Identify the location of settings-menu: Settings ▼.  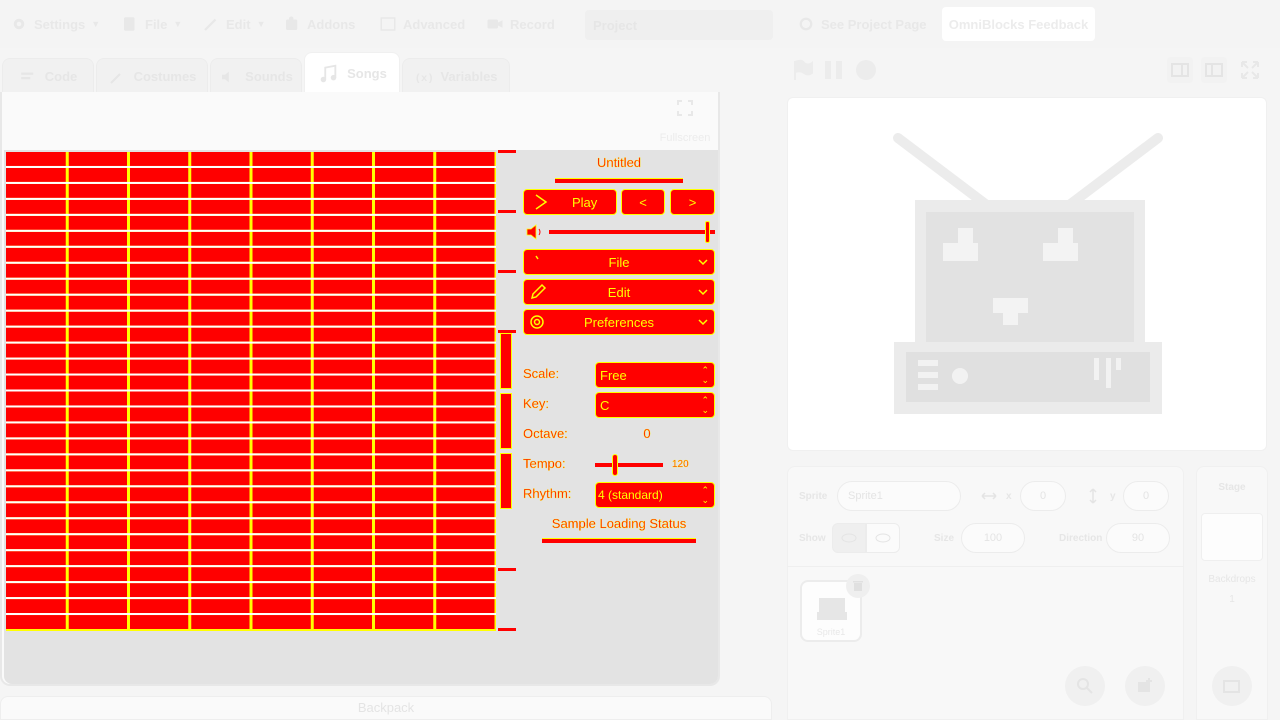
(55, 24).